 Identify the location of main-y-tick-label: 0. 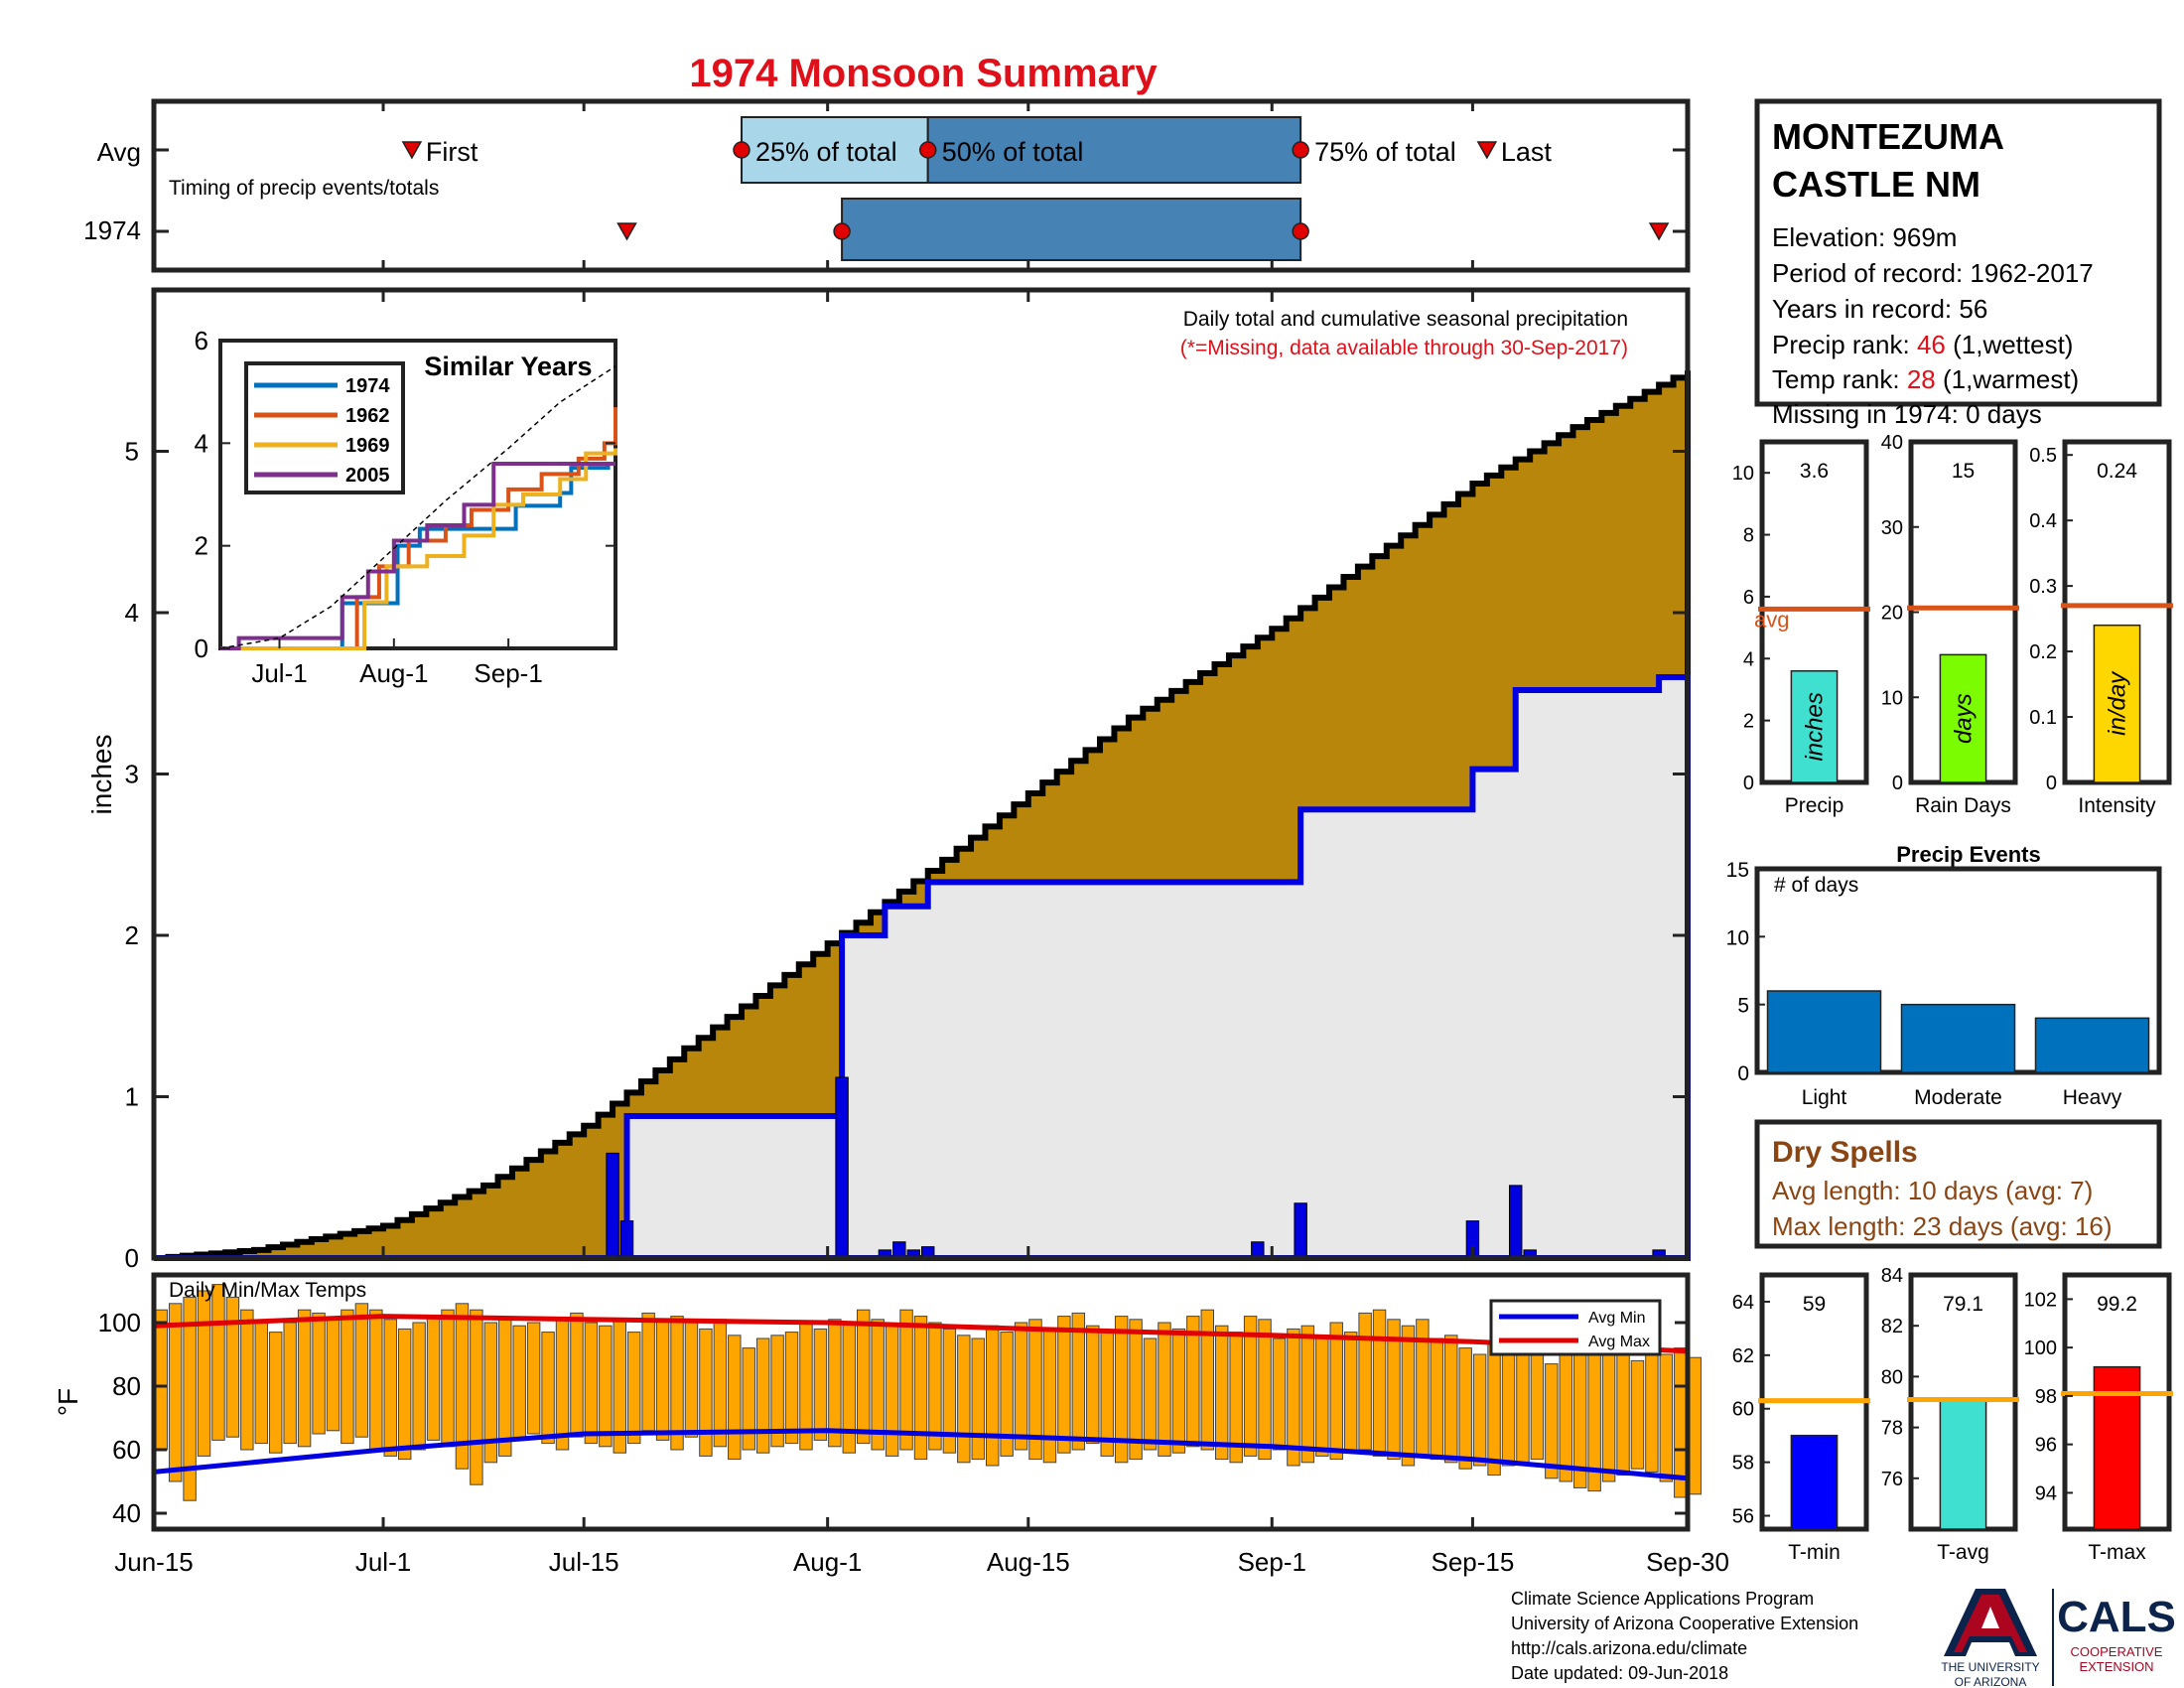
(132, 1258).